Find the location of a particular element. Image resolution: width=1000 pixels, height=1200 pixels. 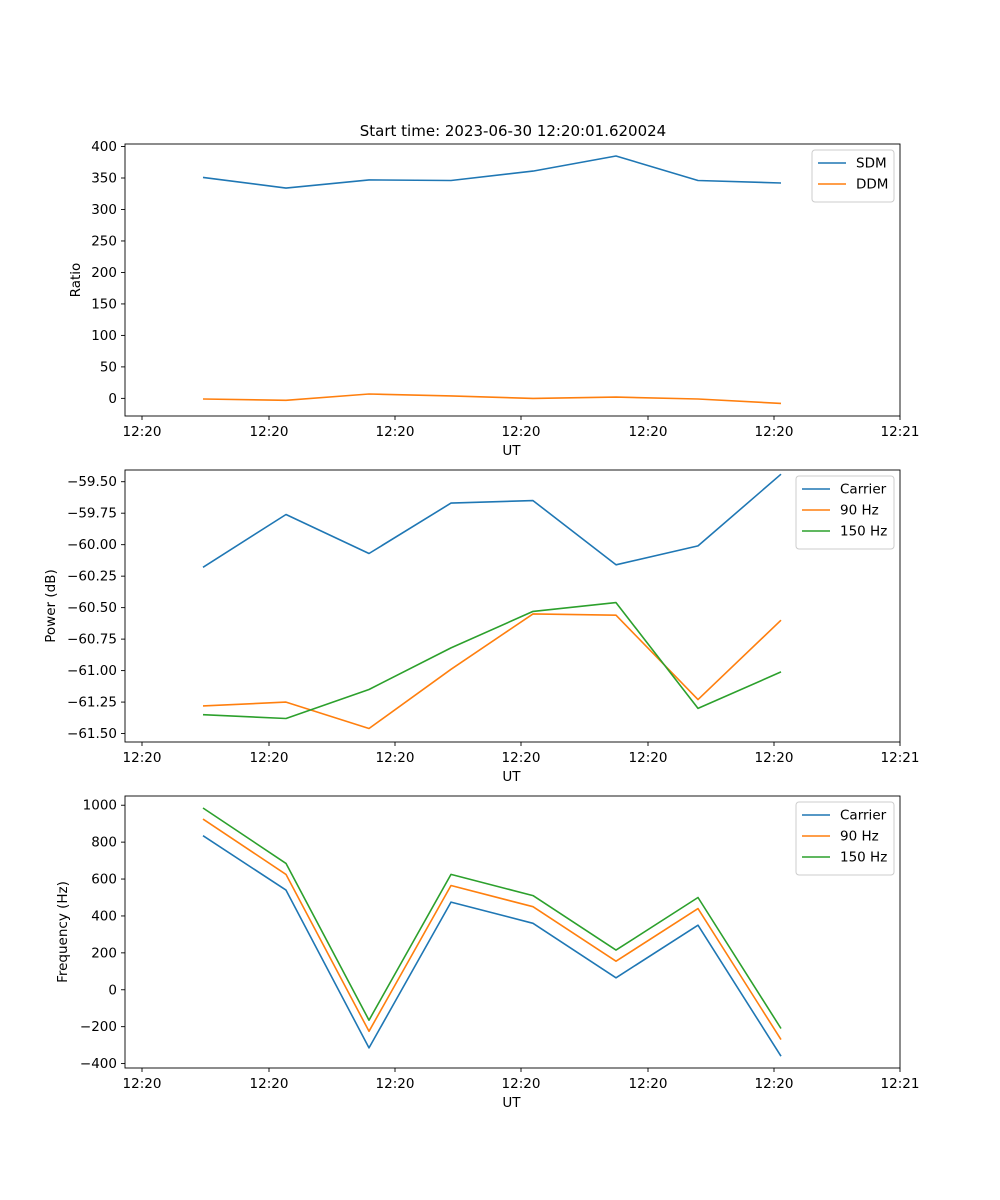

y-tick-label: −60.00 is located at coordinates (92, 545).